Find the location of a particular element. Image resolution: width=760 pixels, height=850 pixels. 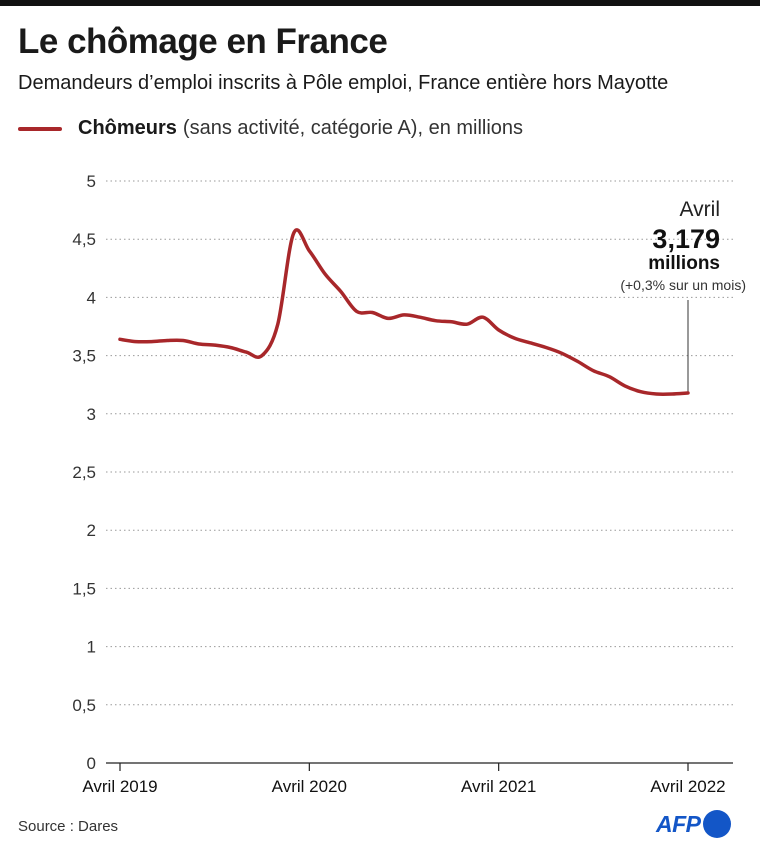

x-tick-label: Avril 2021 is located at coordinates (498, 786).